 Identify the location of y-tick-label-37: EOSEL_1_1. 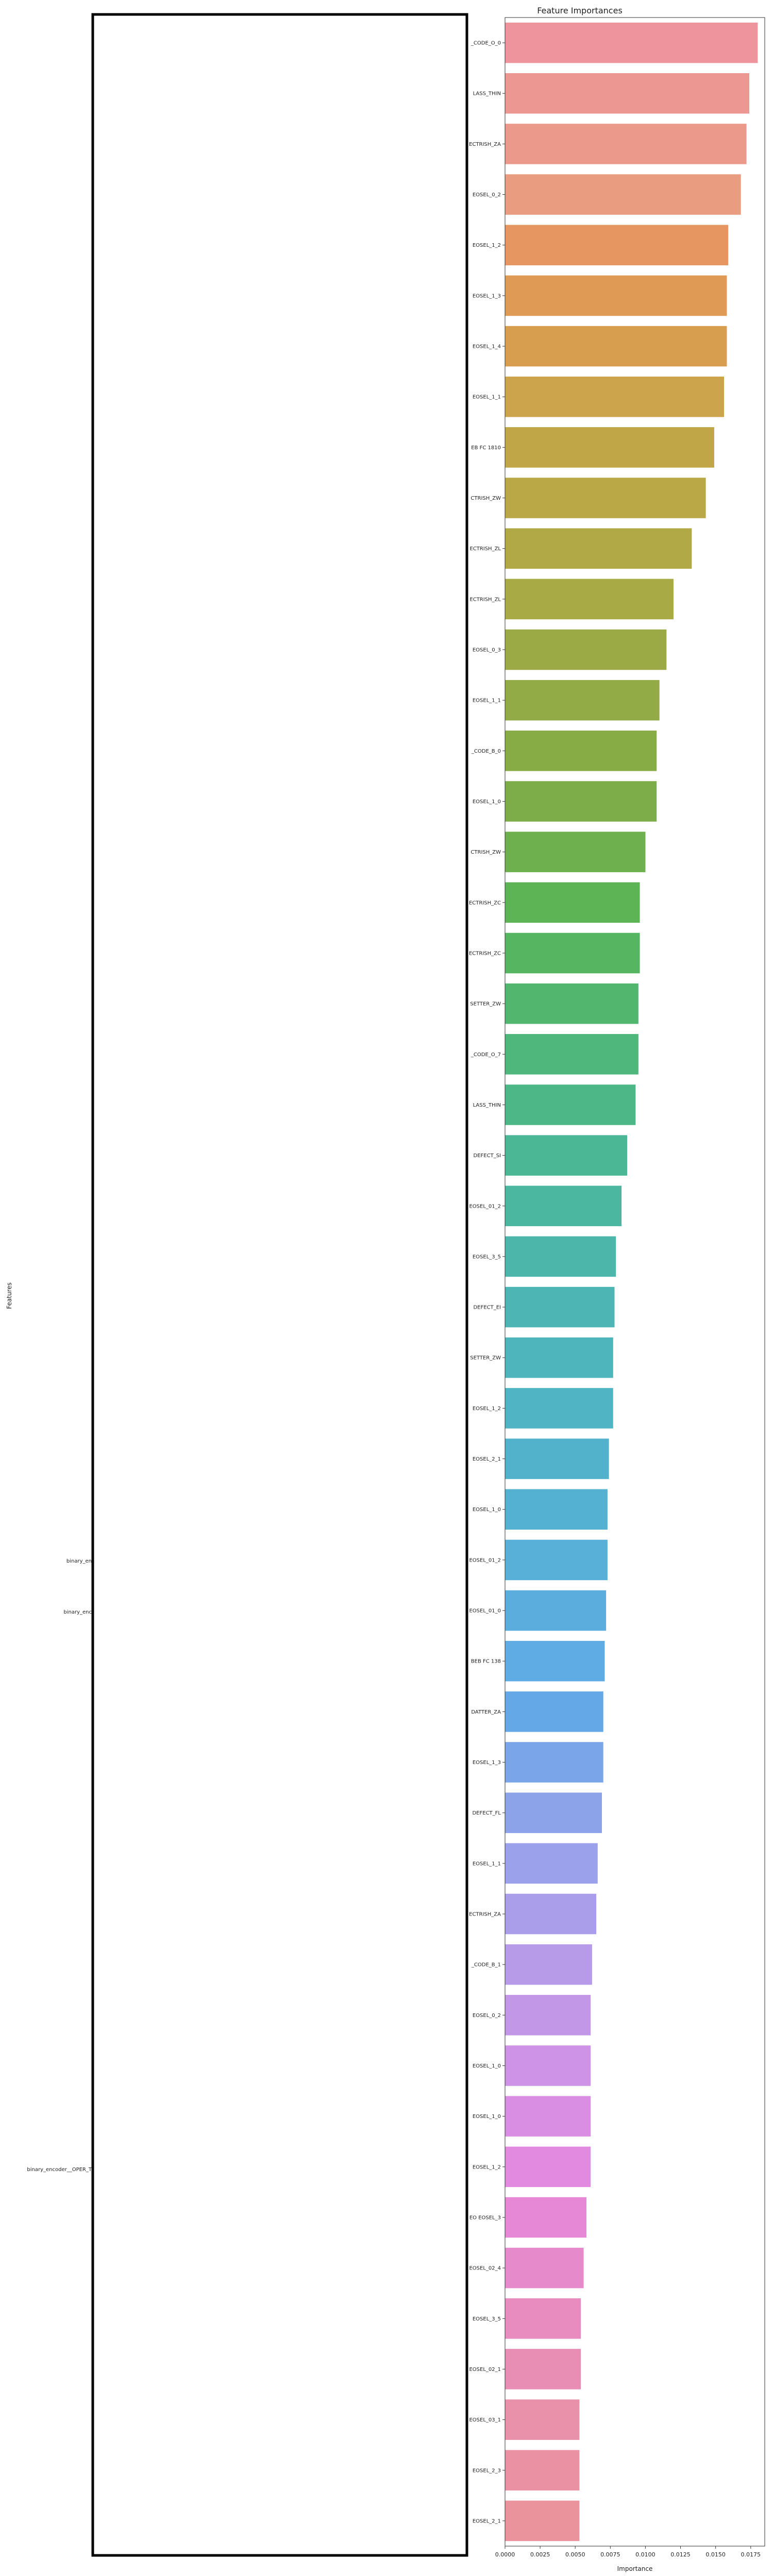
(487, 1864).